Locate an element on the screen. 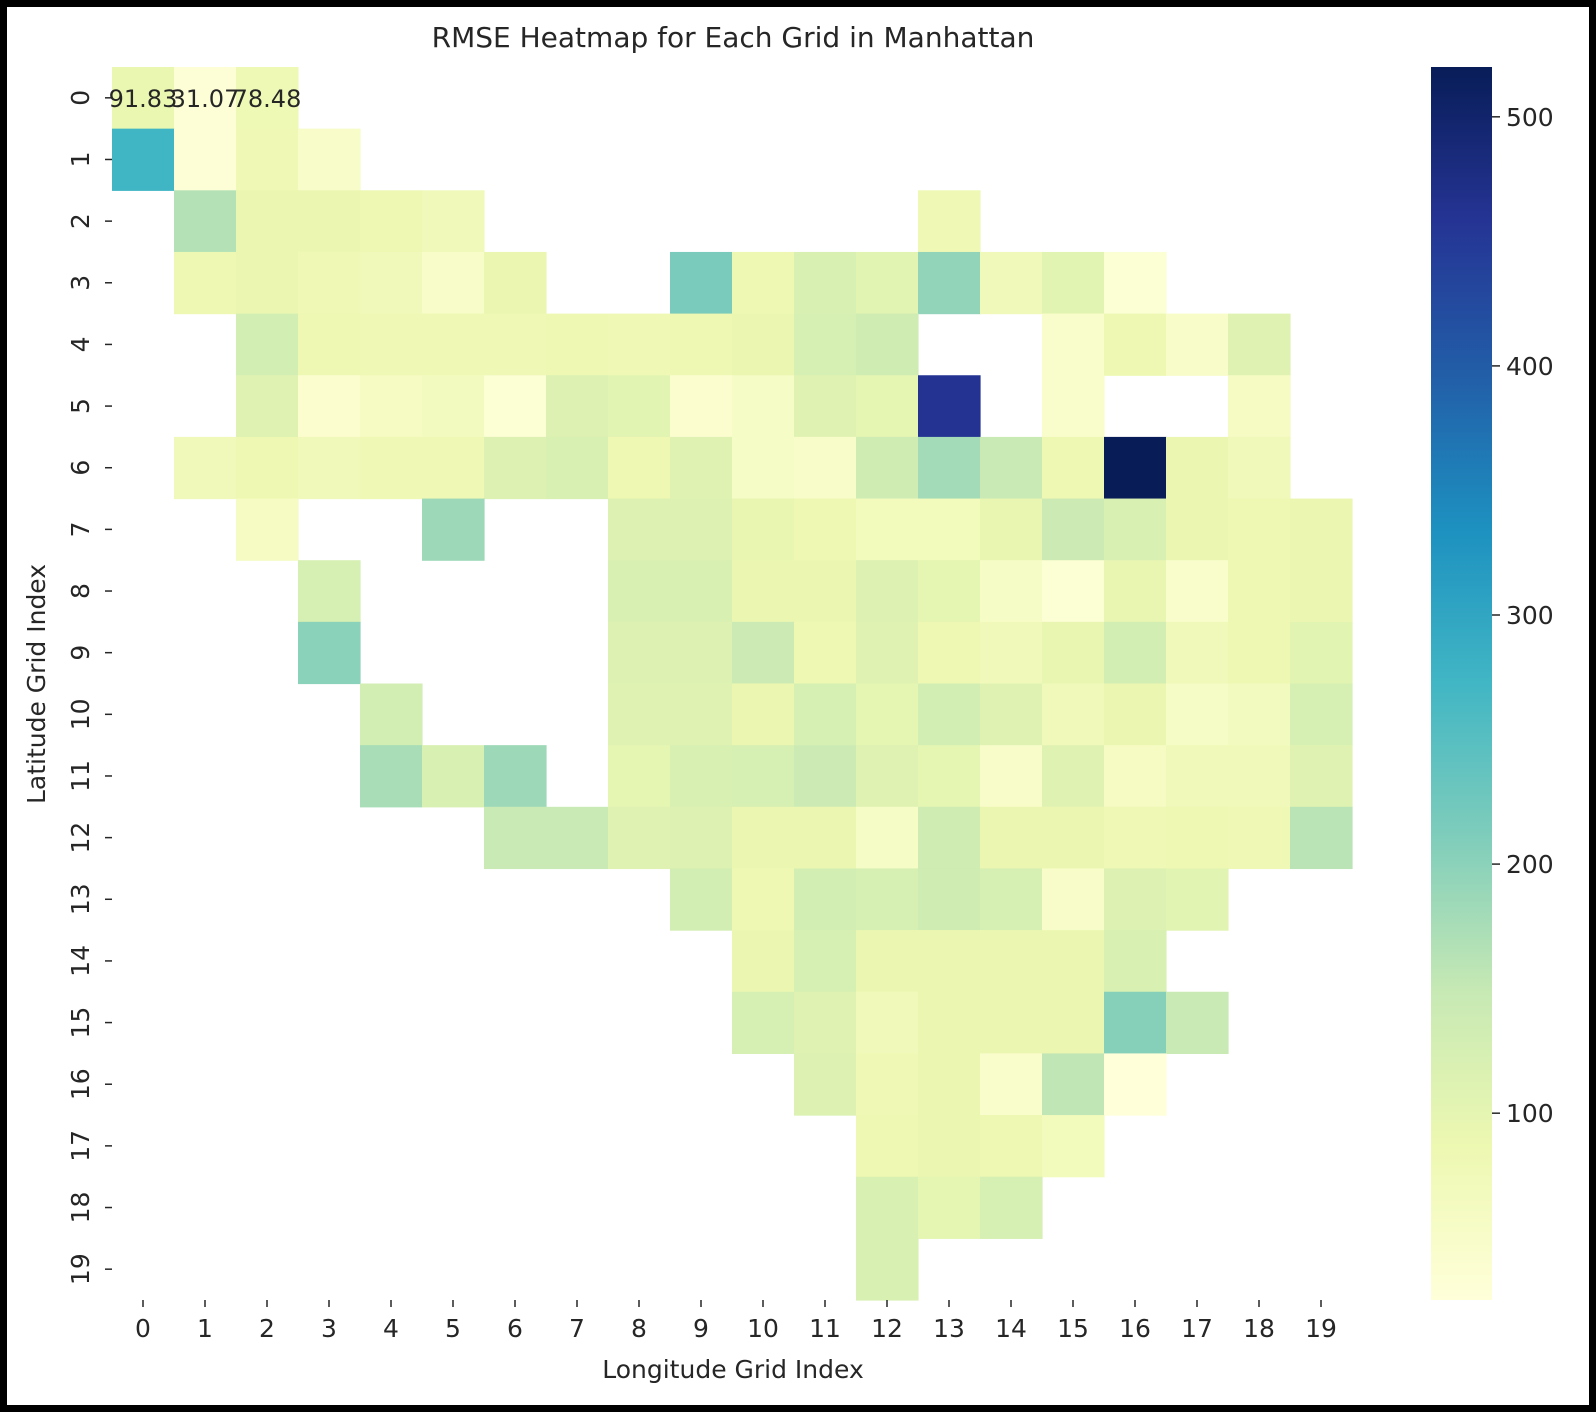 Image resolution: width=1596 pixels, height=1412 pixels. heatmap-cell-r1-c2 is located at coordinates (267, 159).